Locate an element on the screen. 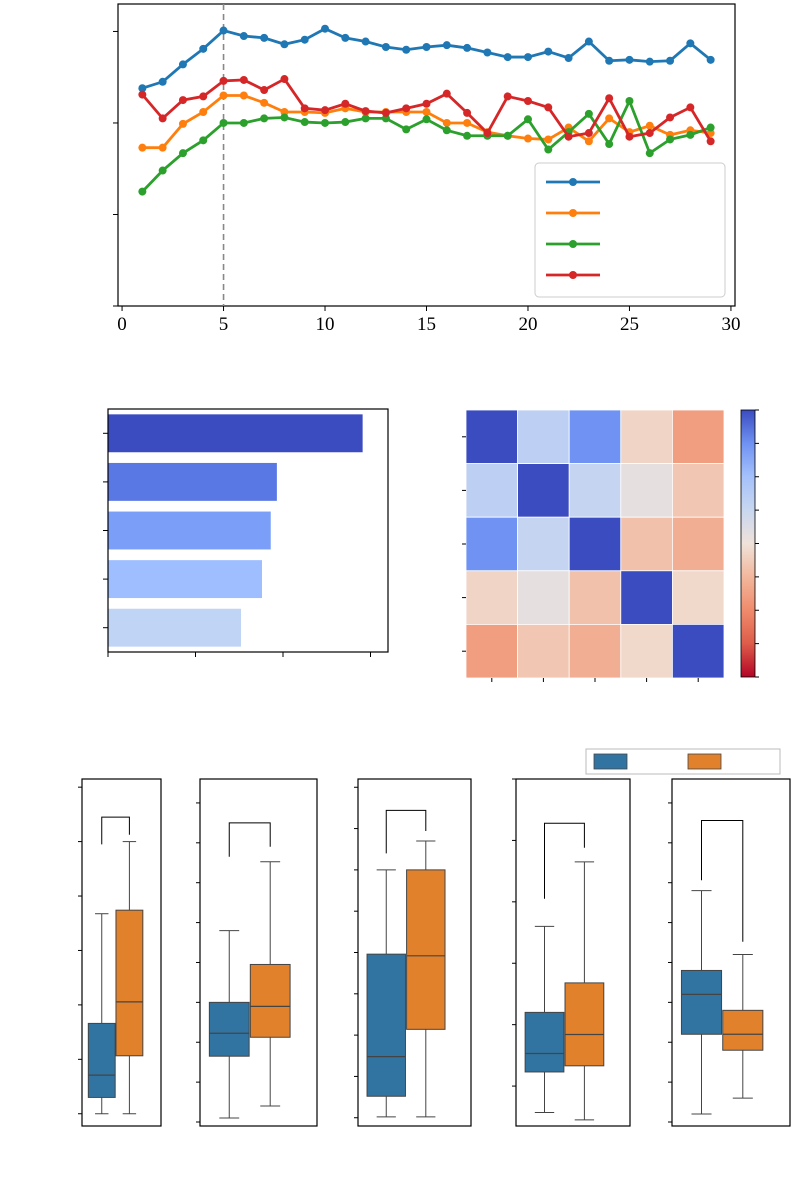  x-tick-label: 10 is located at coordinates (325, 324).